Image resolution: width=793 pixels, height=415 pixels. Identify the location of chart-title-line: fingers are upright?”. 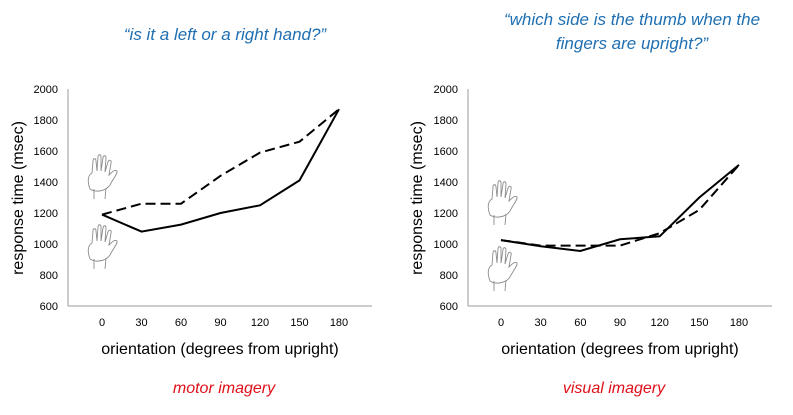
(632, 43).